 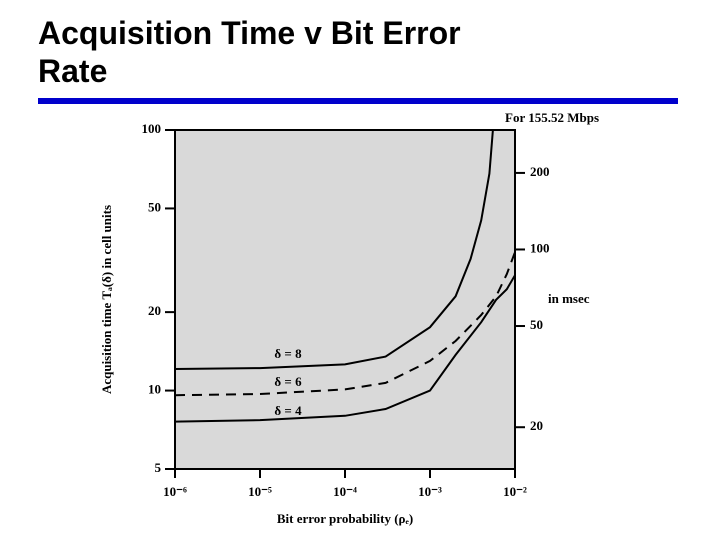 I want to click on y-axis-label: Acquisition time Tₐ(δ) in cell units, so click(x=106, y=299).